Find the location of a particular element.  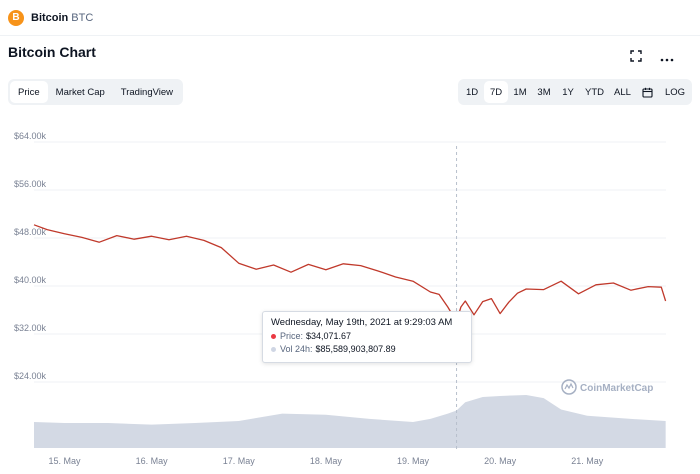

tooltip-volume-row: Vol 24h: $85,589,903,807.89 is located at coordinates (367, 349).